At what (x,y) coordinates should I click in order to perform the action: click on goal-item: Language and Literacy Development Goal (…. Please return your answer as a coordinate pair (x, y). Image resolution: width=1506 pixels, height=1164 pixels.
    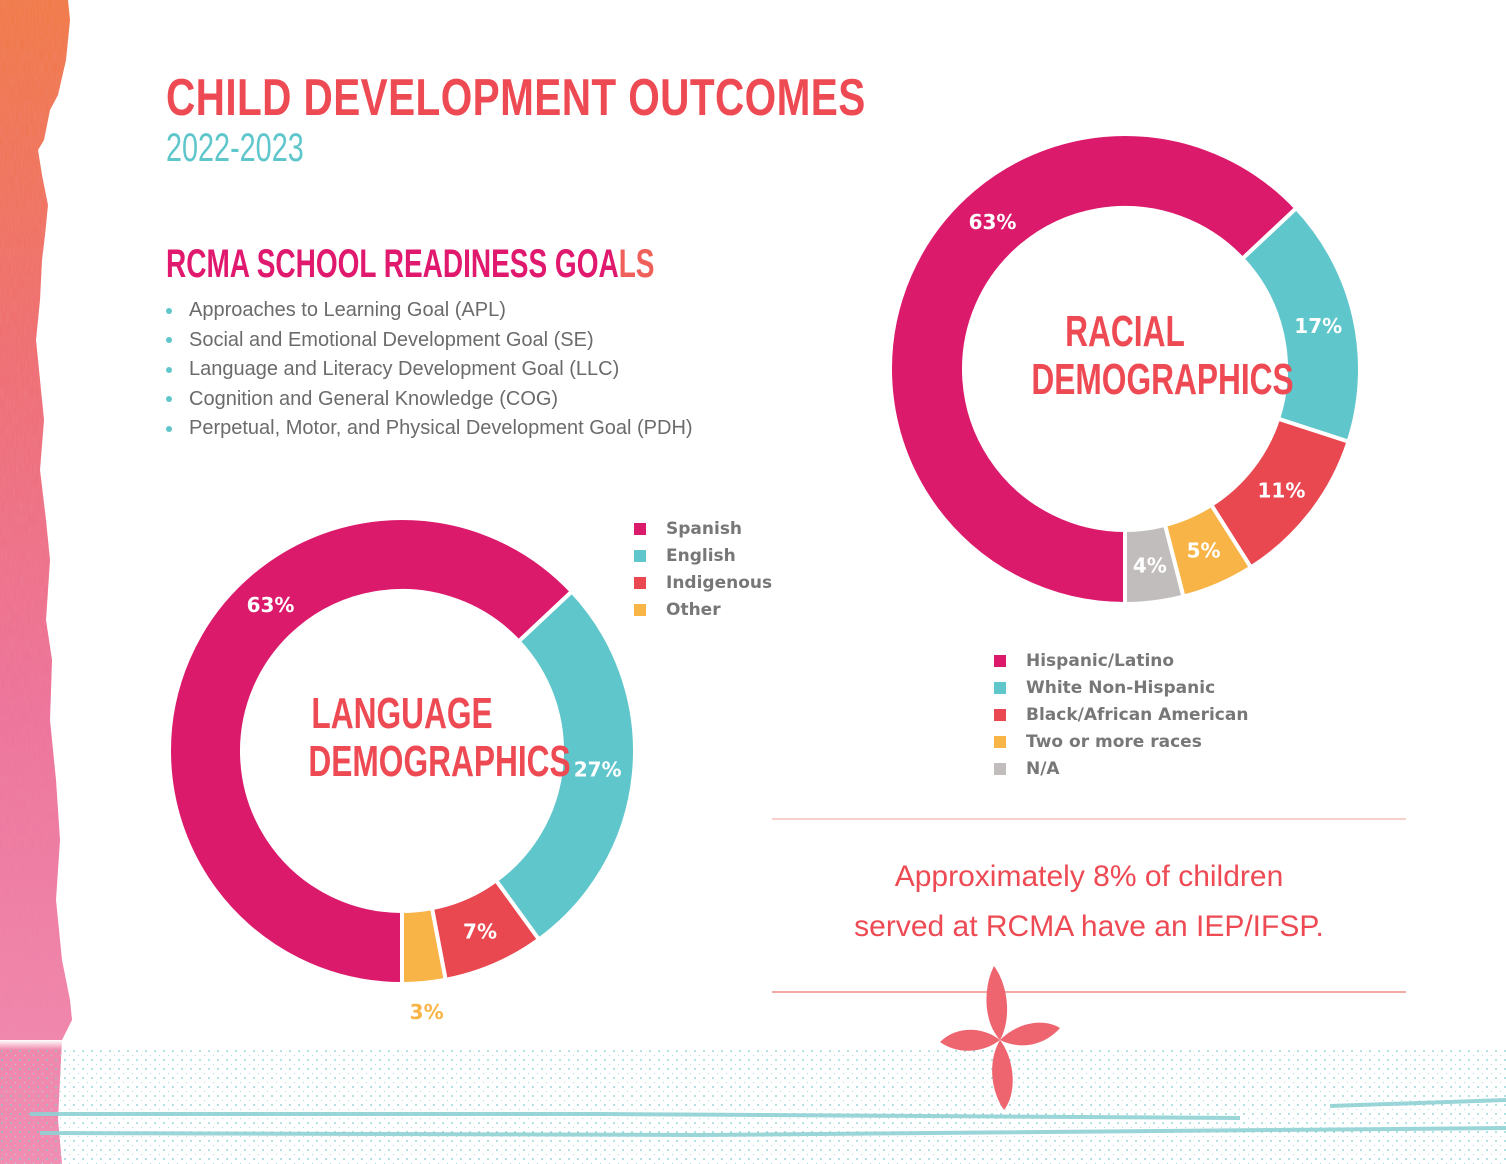
    Looking at the image, I should click on (428, 370).